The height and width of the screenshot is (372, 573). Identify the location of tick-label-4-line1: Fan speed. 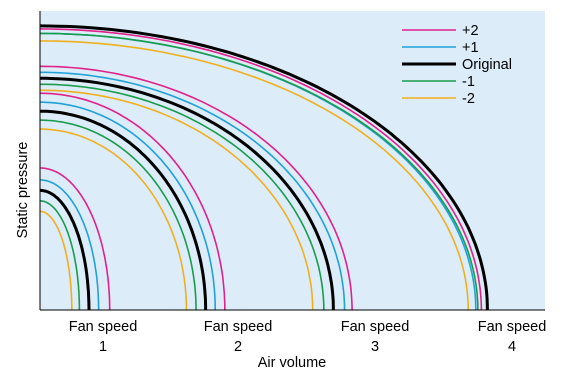
(512, 327).